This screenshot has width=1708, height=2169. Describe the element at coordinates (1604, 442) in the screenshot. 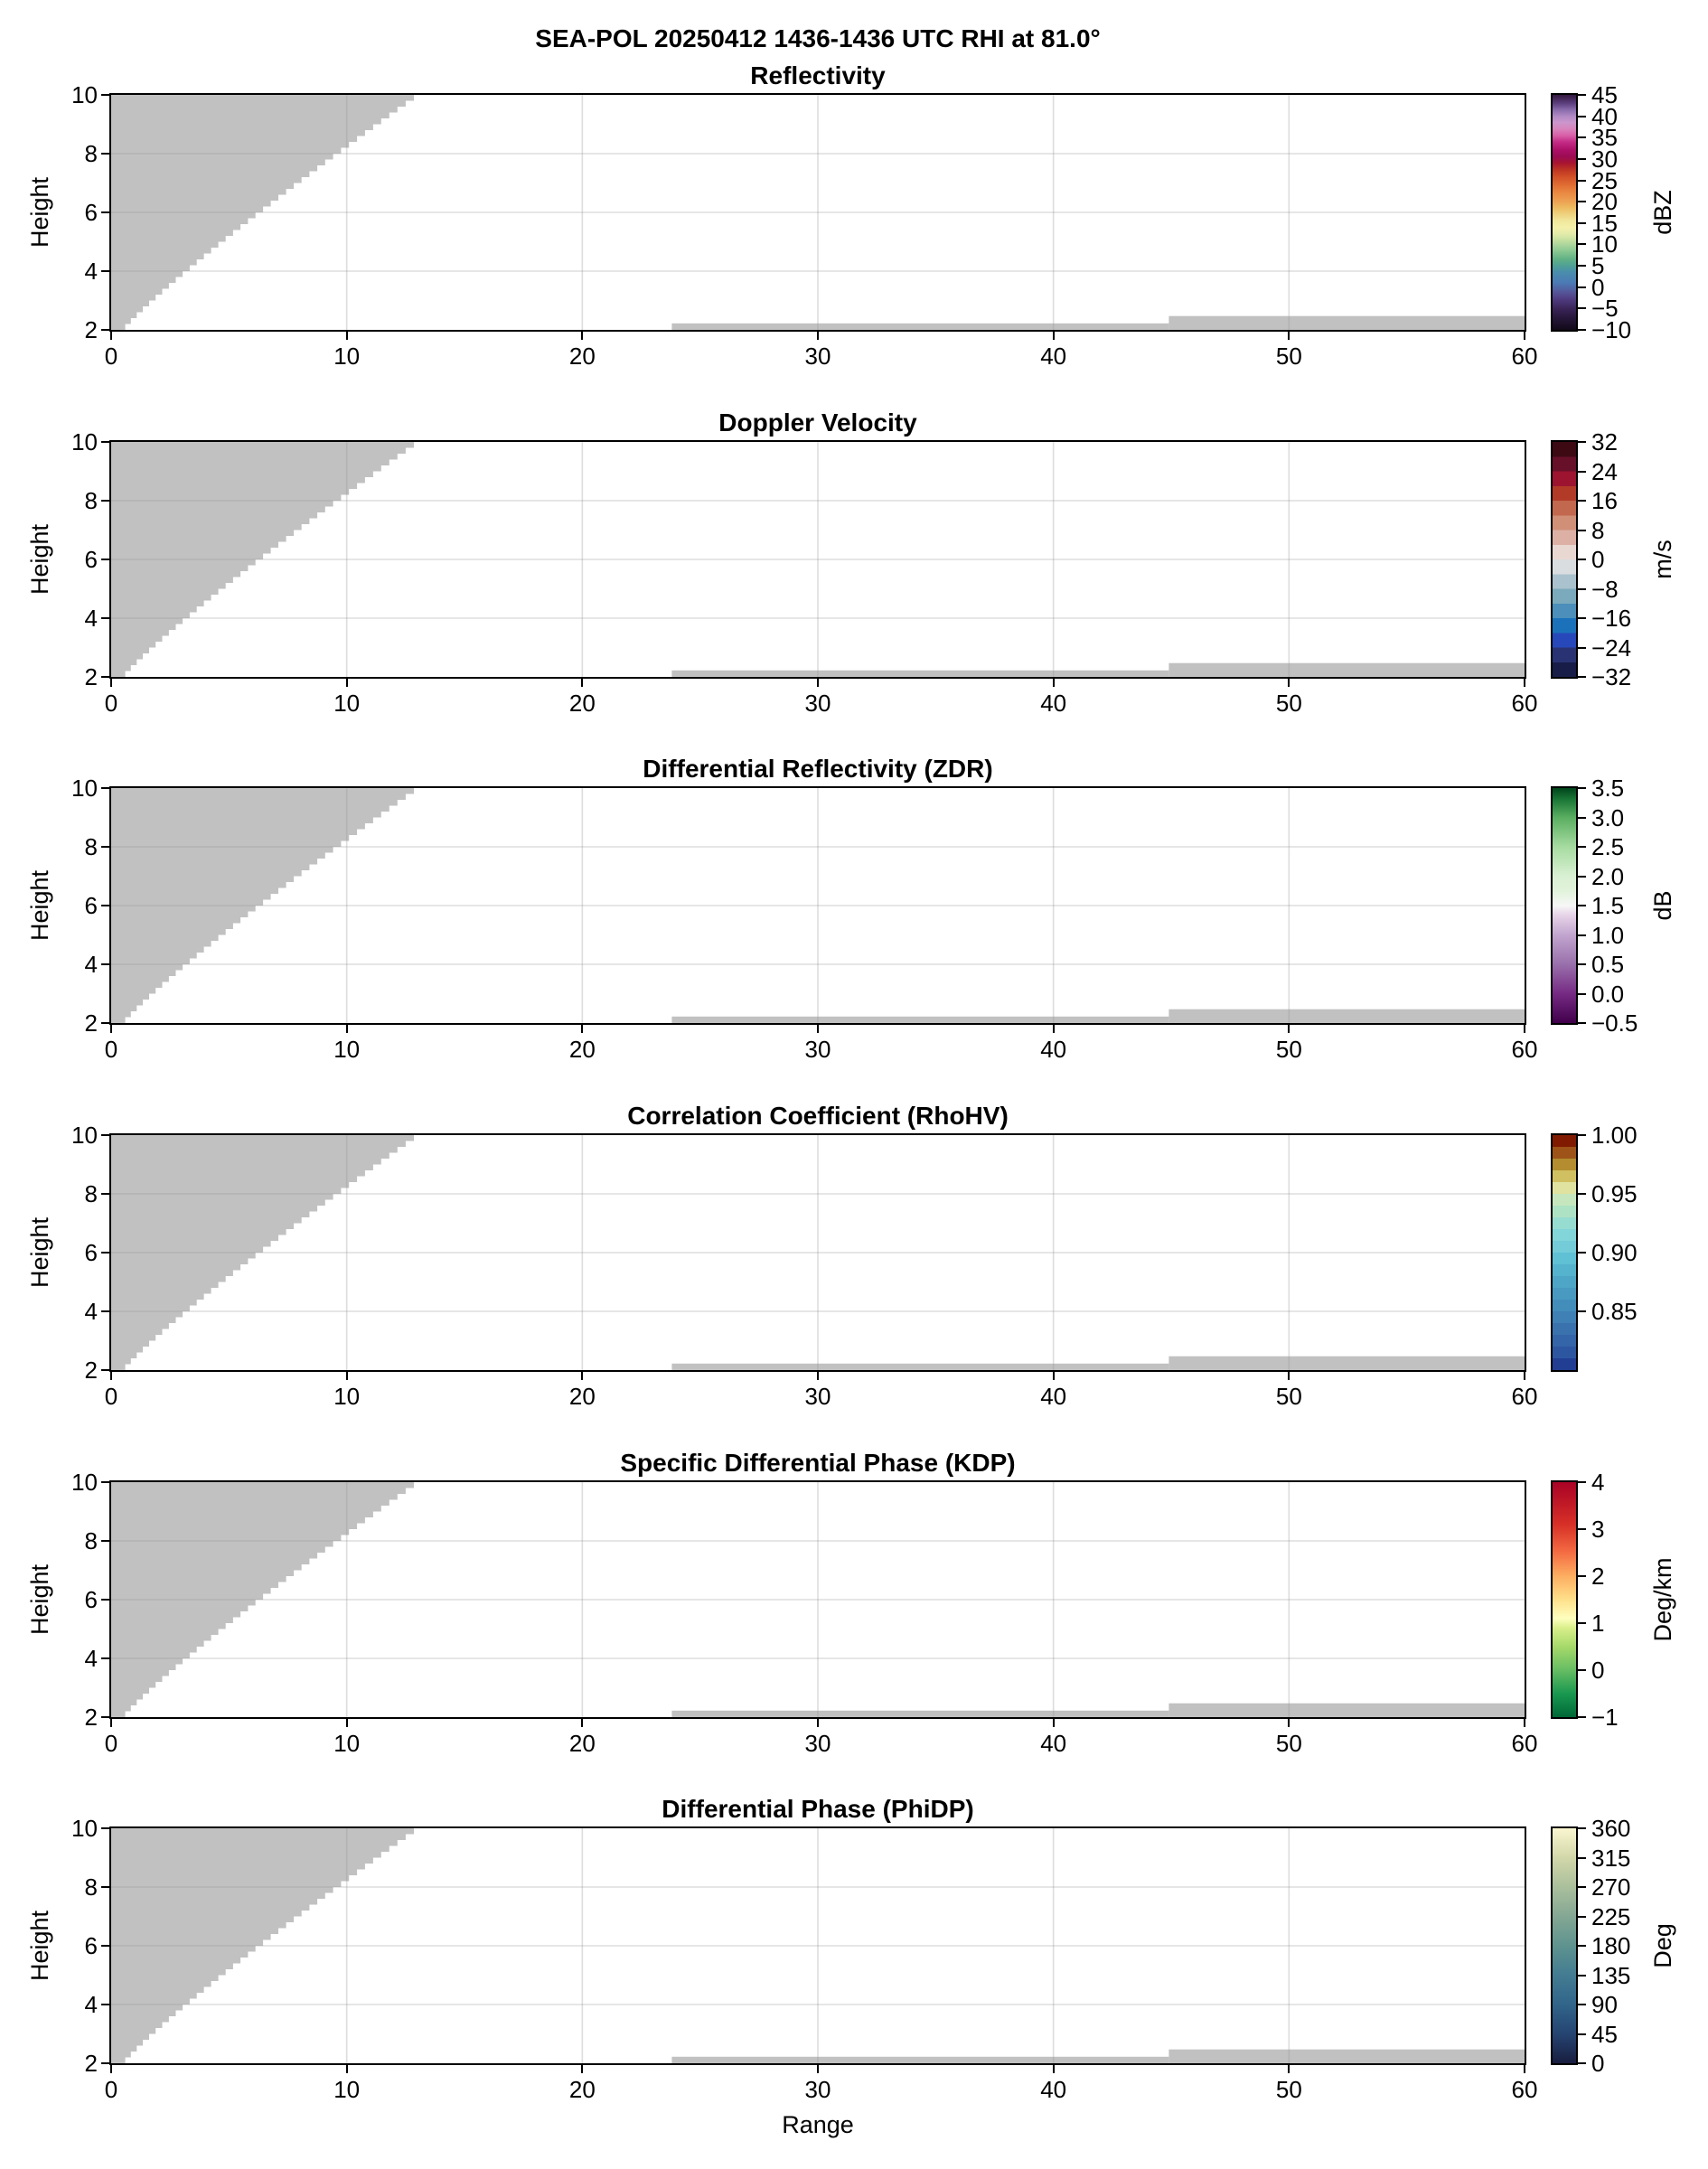

I see `colorbar-tick-label: 32` at that location.